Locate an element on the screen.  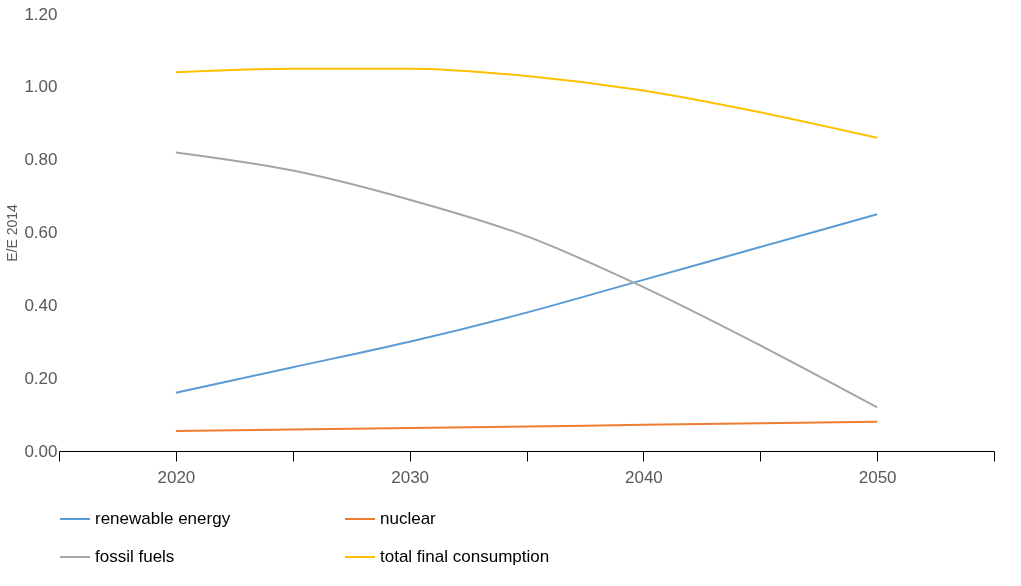
y-axis-title: E/E 2014 is located at coordinates (12, 232).